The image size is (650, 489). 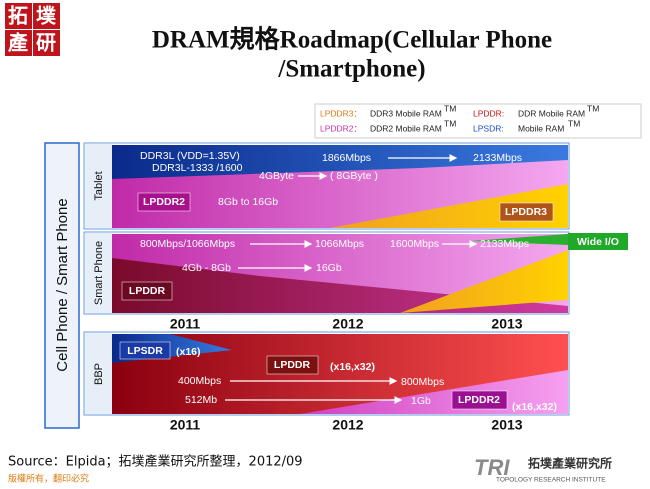 I want to click on legend-box, so click(x=478, y=121).